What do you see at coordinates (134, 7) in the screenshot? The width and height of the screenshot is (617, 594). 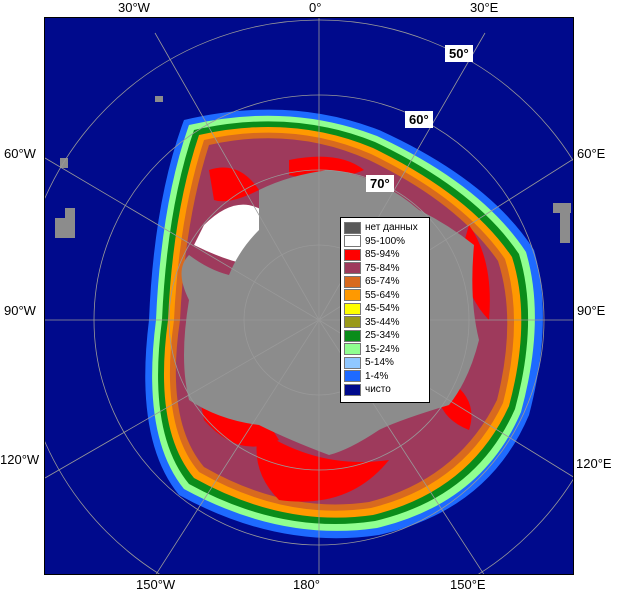 I see `longitude-label-30w-top: 30°W` at bounding box center [134, 7].